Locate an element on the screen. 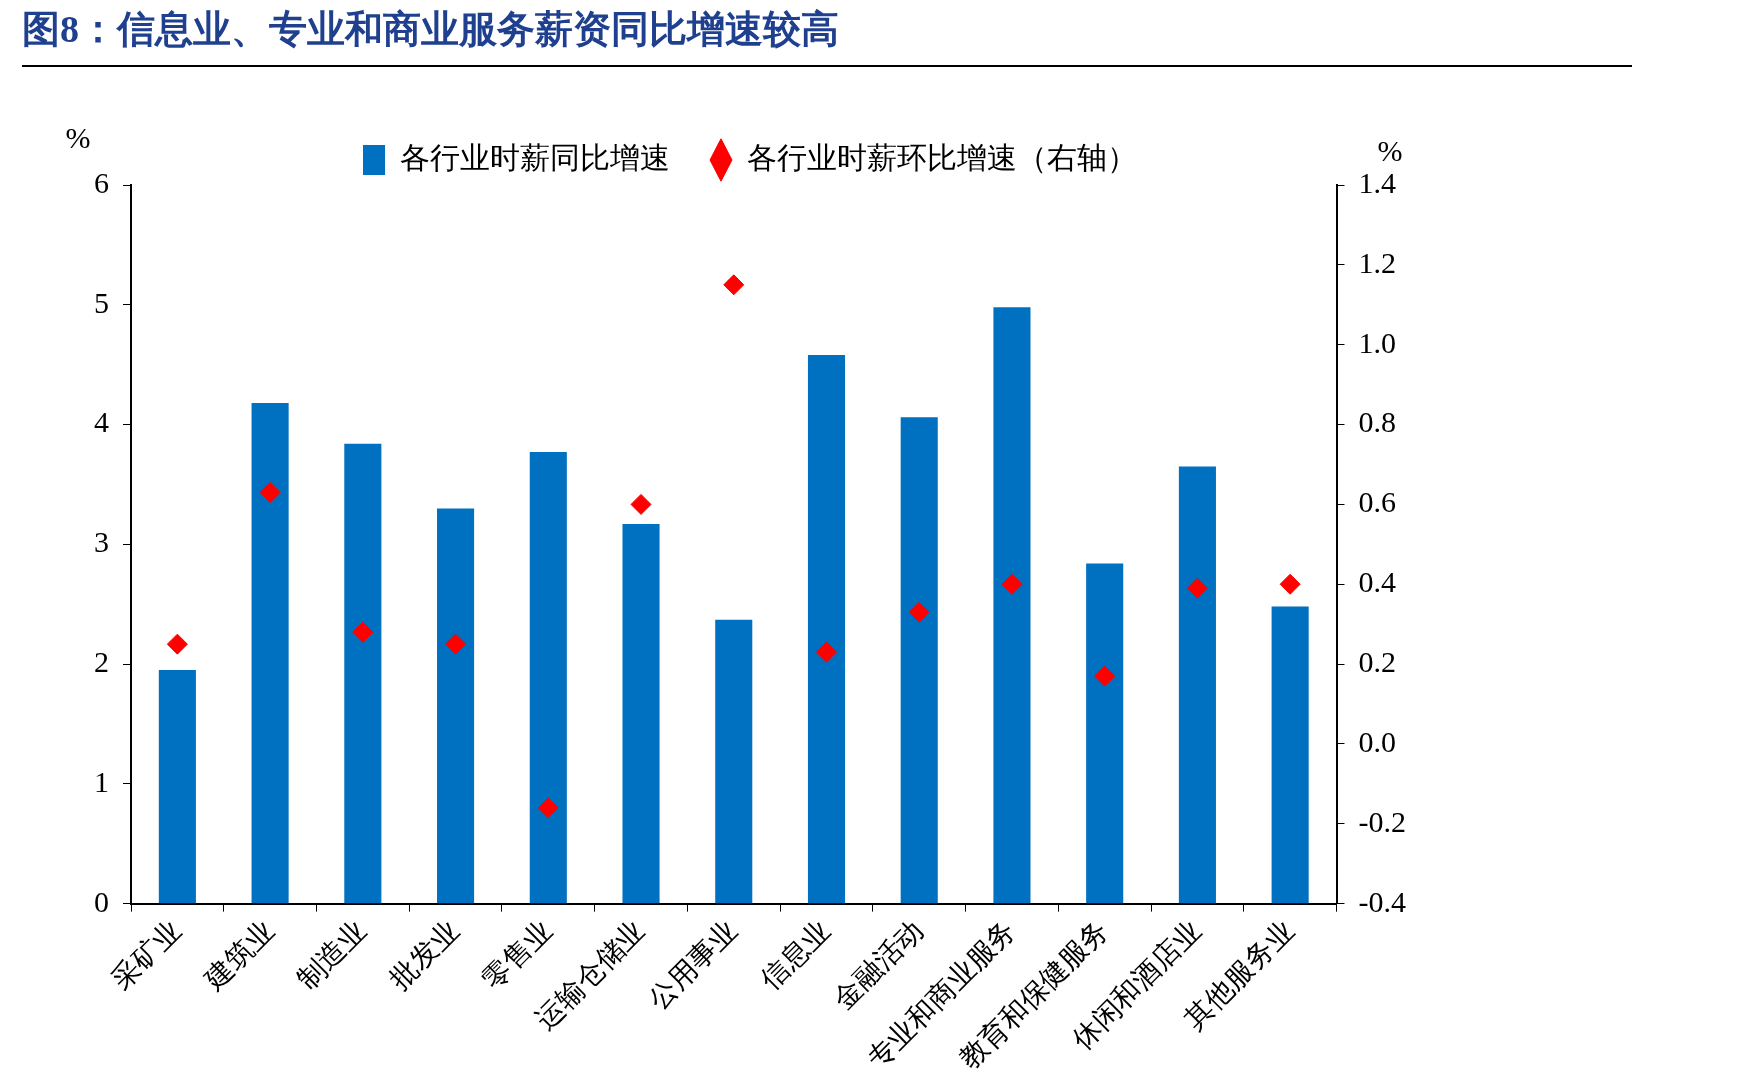 This screenshot has width=1741, height=1087. y2-axis-title: % is located at coordinates (1390, 150).